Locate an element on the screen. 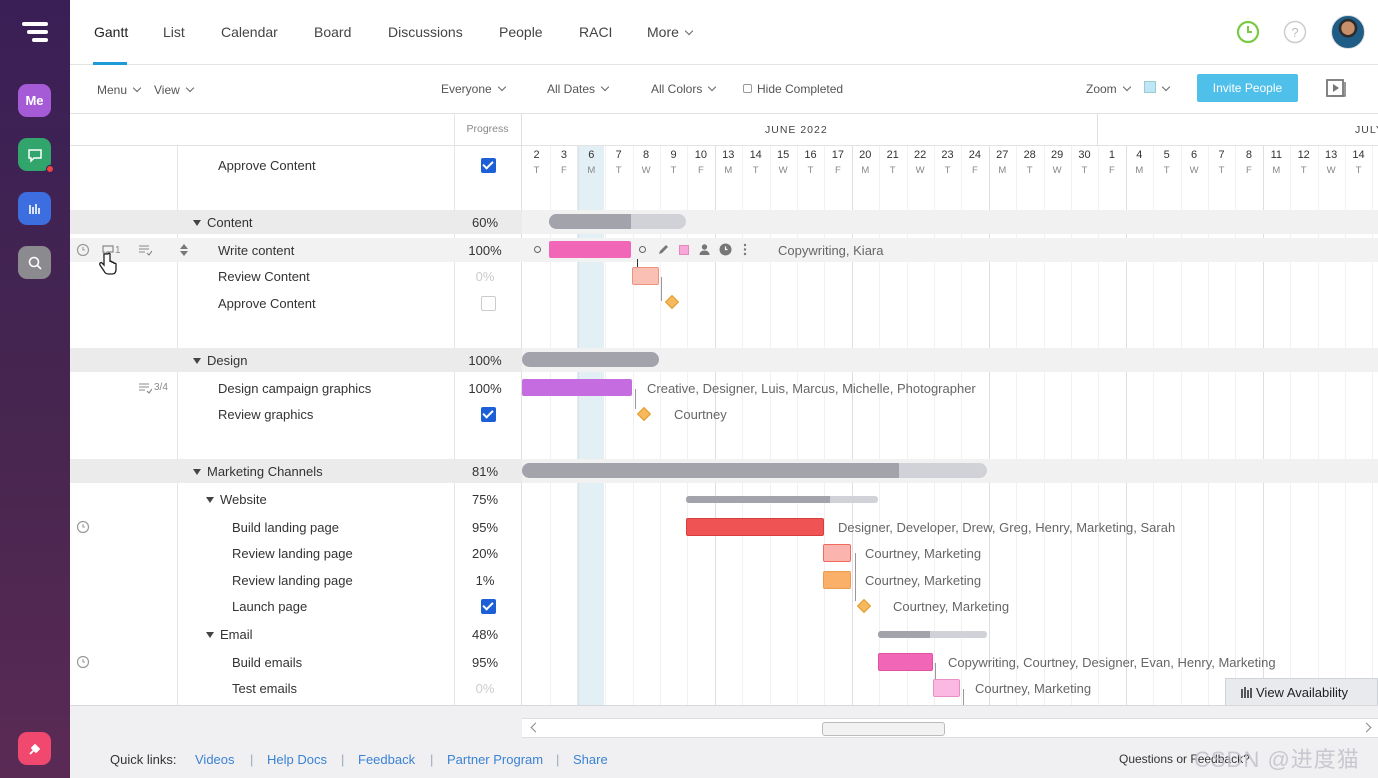 The width and height of the screenshot is (1378, 778). subgroup-name: Email is located at coordinates (229, 634).